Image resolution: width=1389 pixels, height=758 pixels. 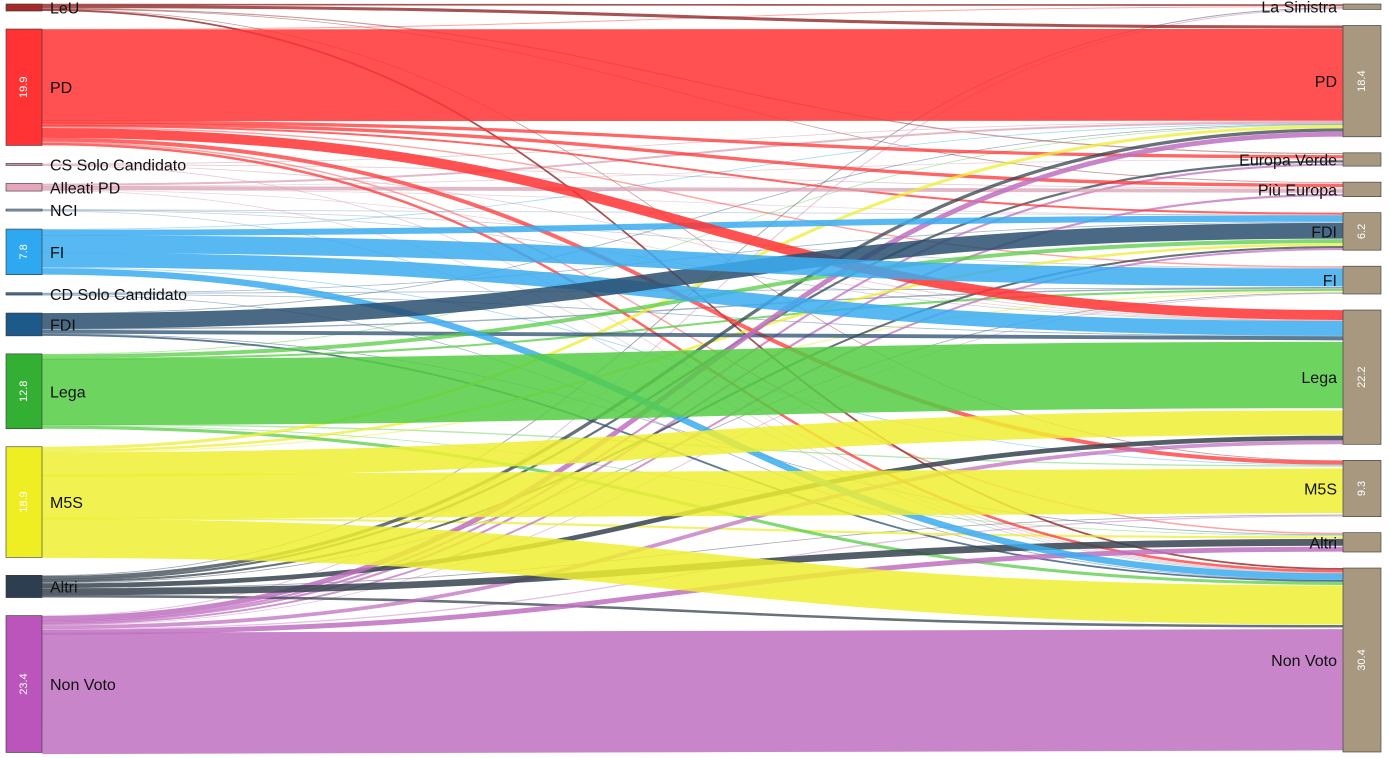 I want to click on target-value-pd: 18.4, so click(x=1362, y=80).